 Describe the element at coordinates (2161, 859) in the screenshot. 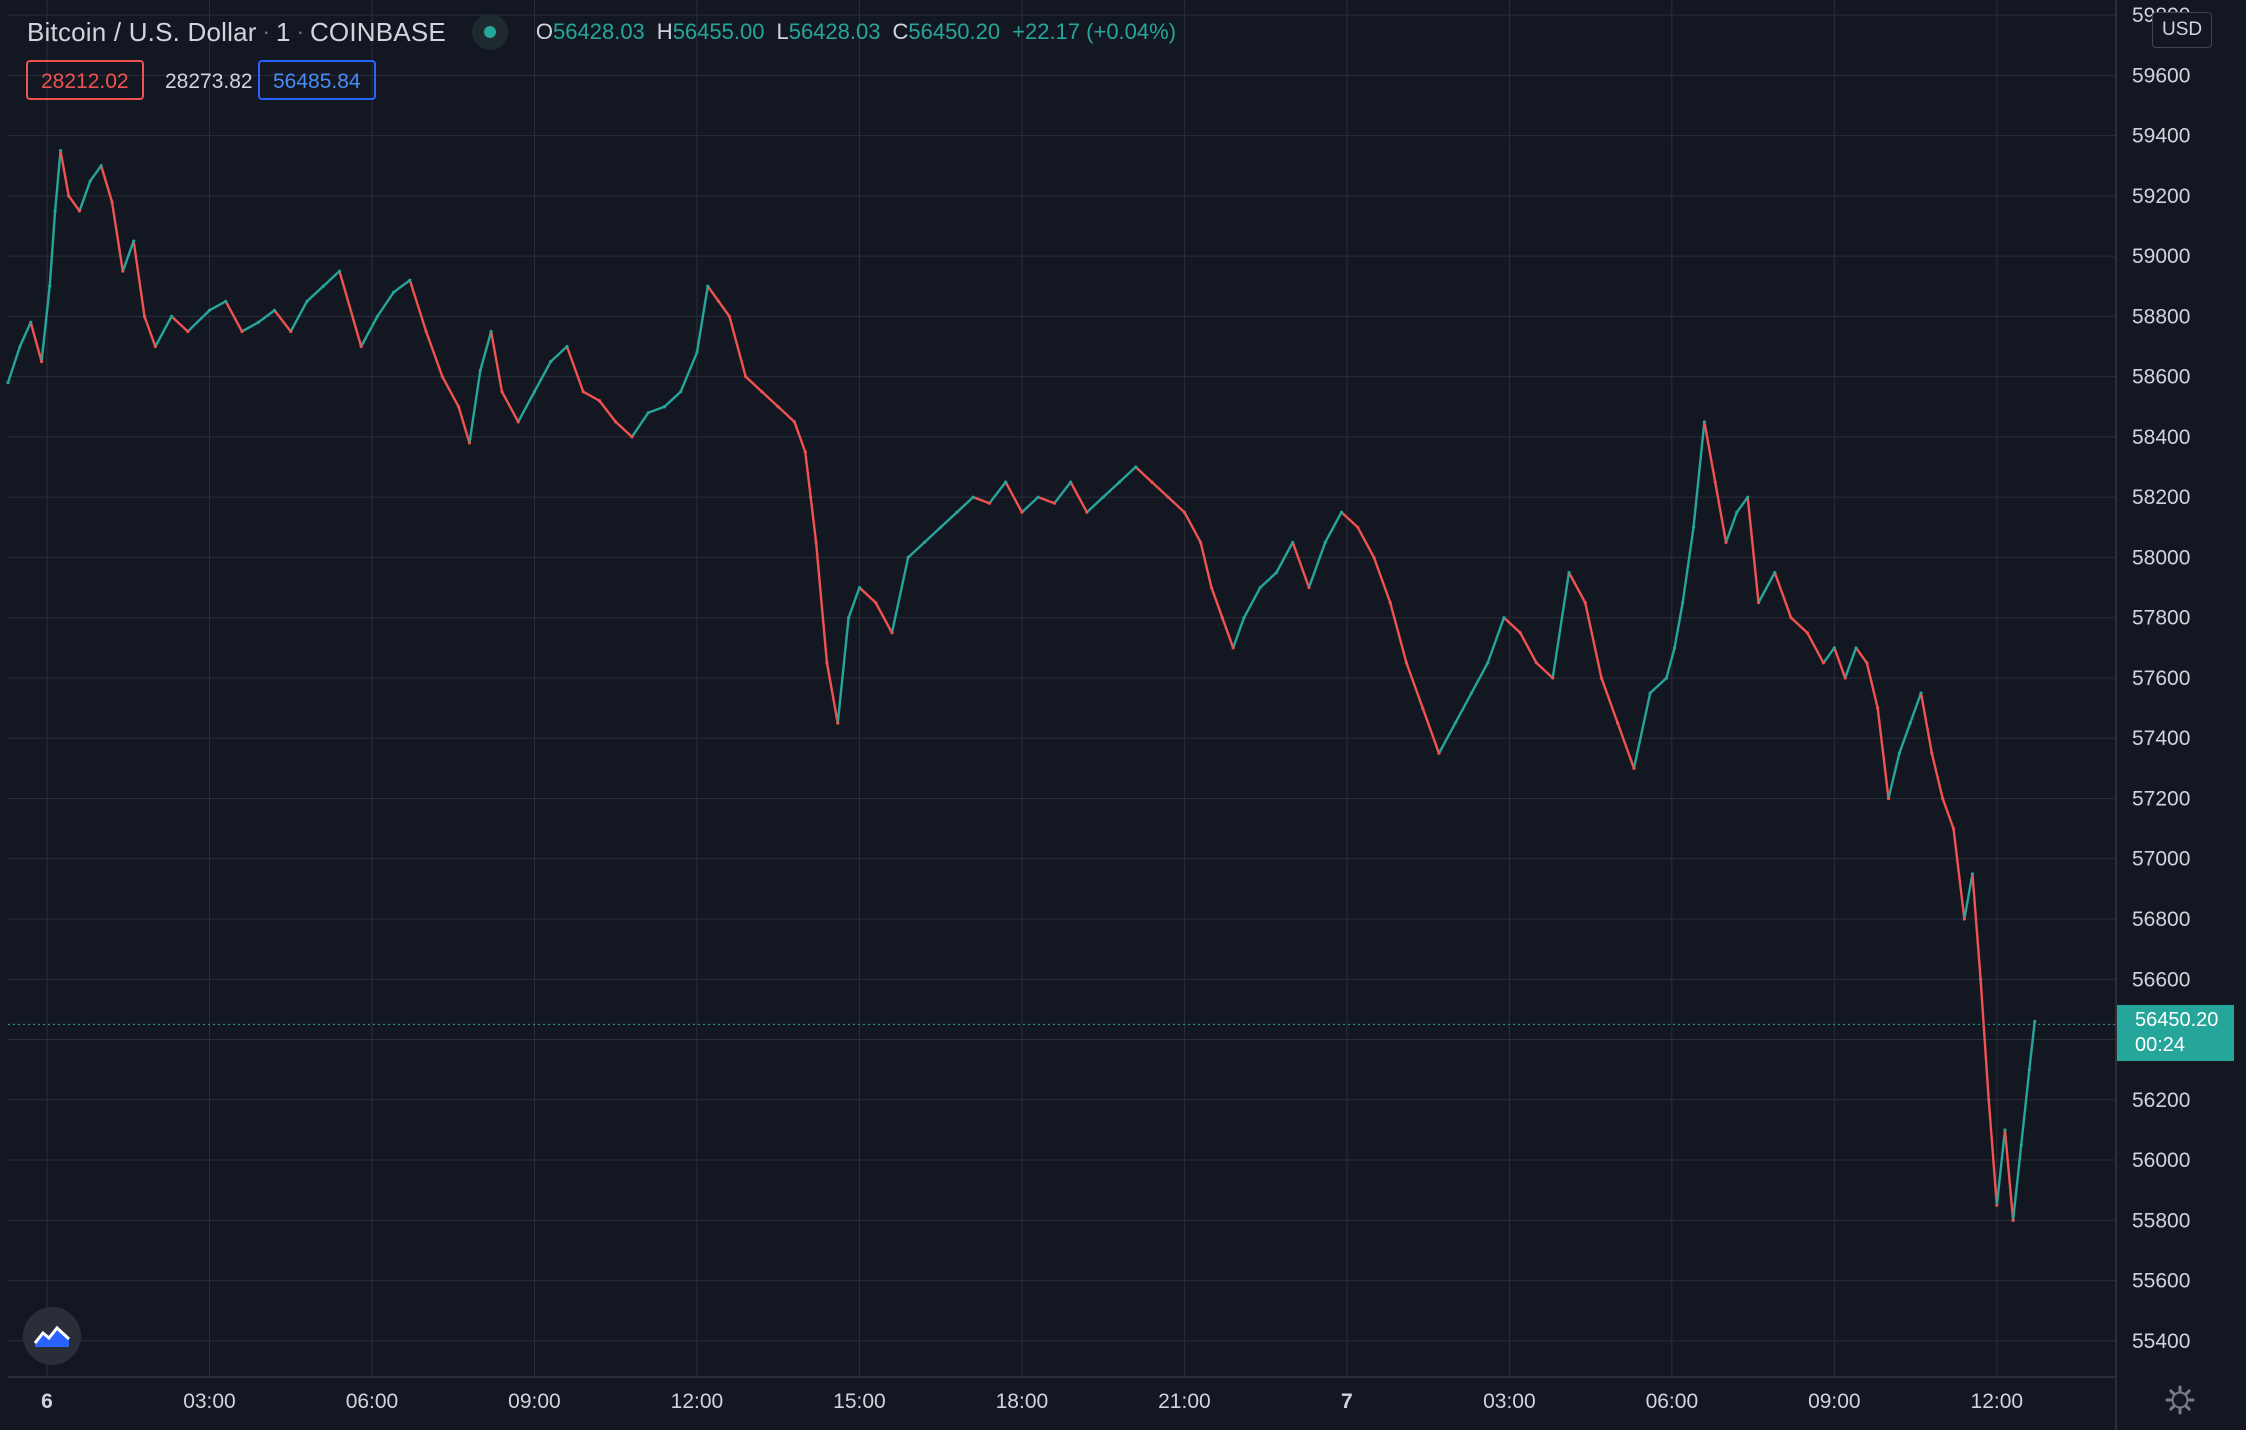

I see `y-tick-label: 57000` at that location.